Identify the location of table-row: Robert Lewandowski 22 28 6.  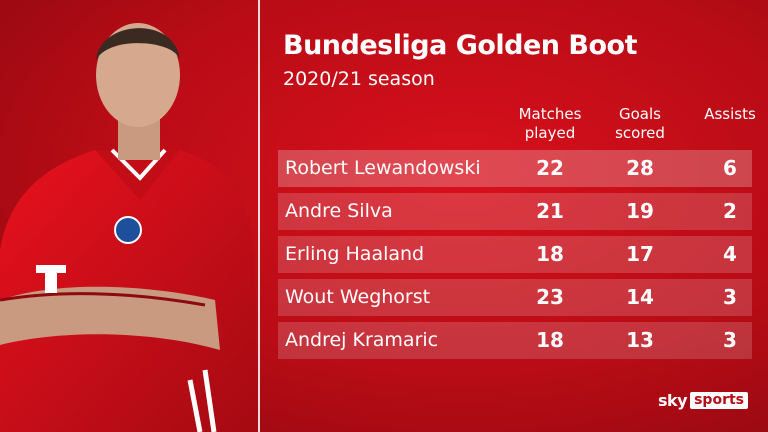
(515, 168).